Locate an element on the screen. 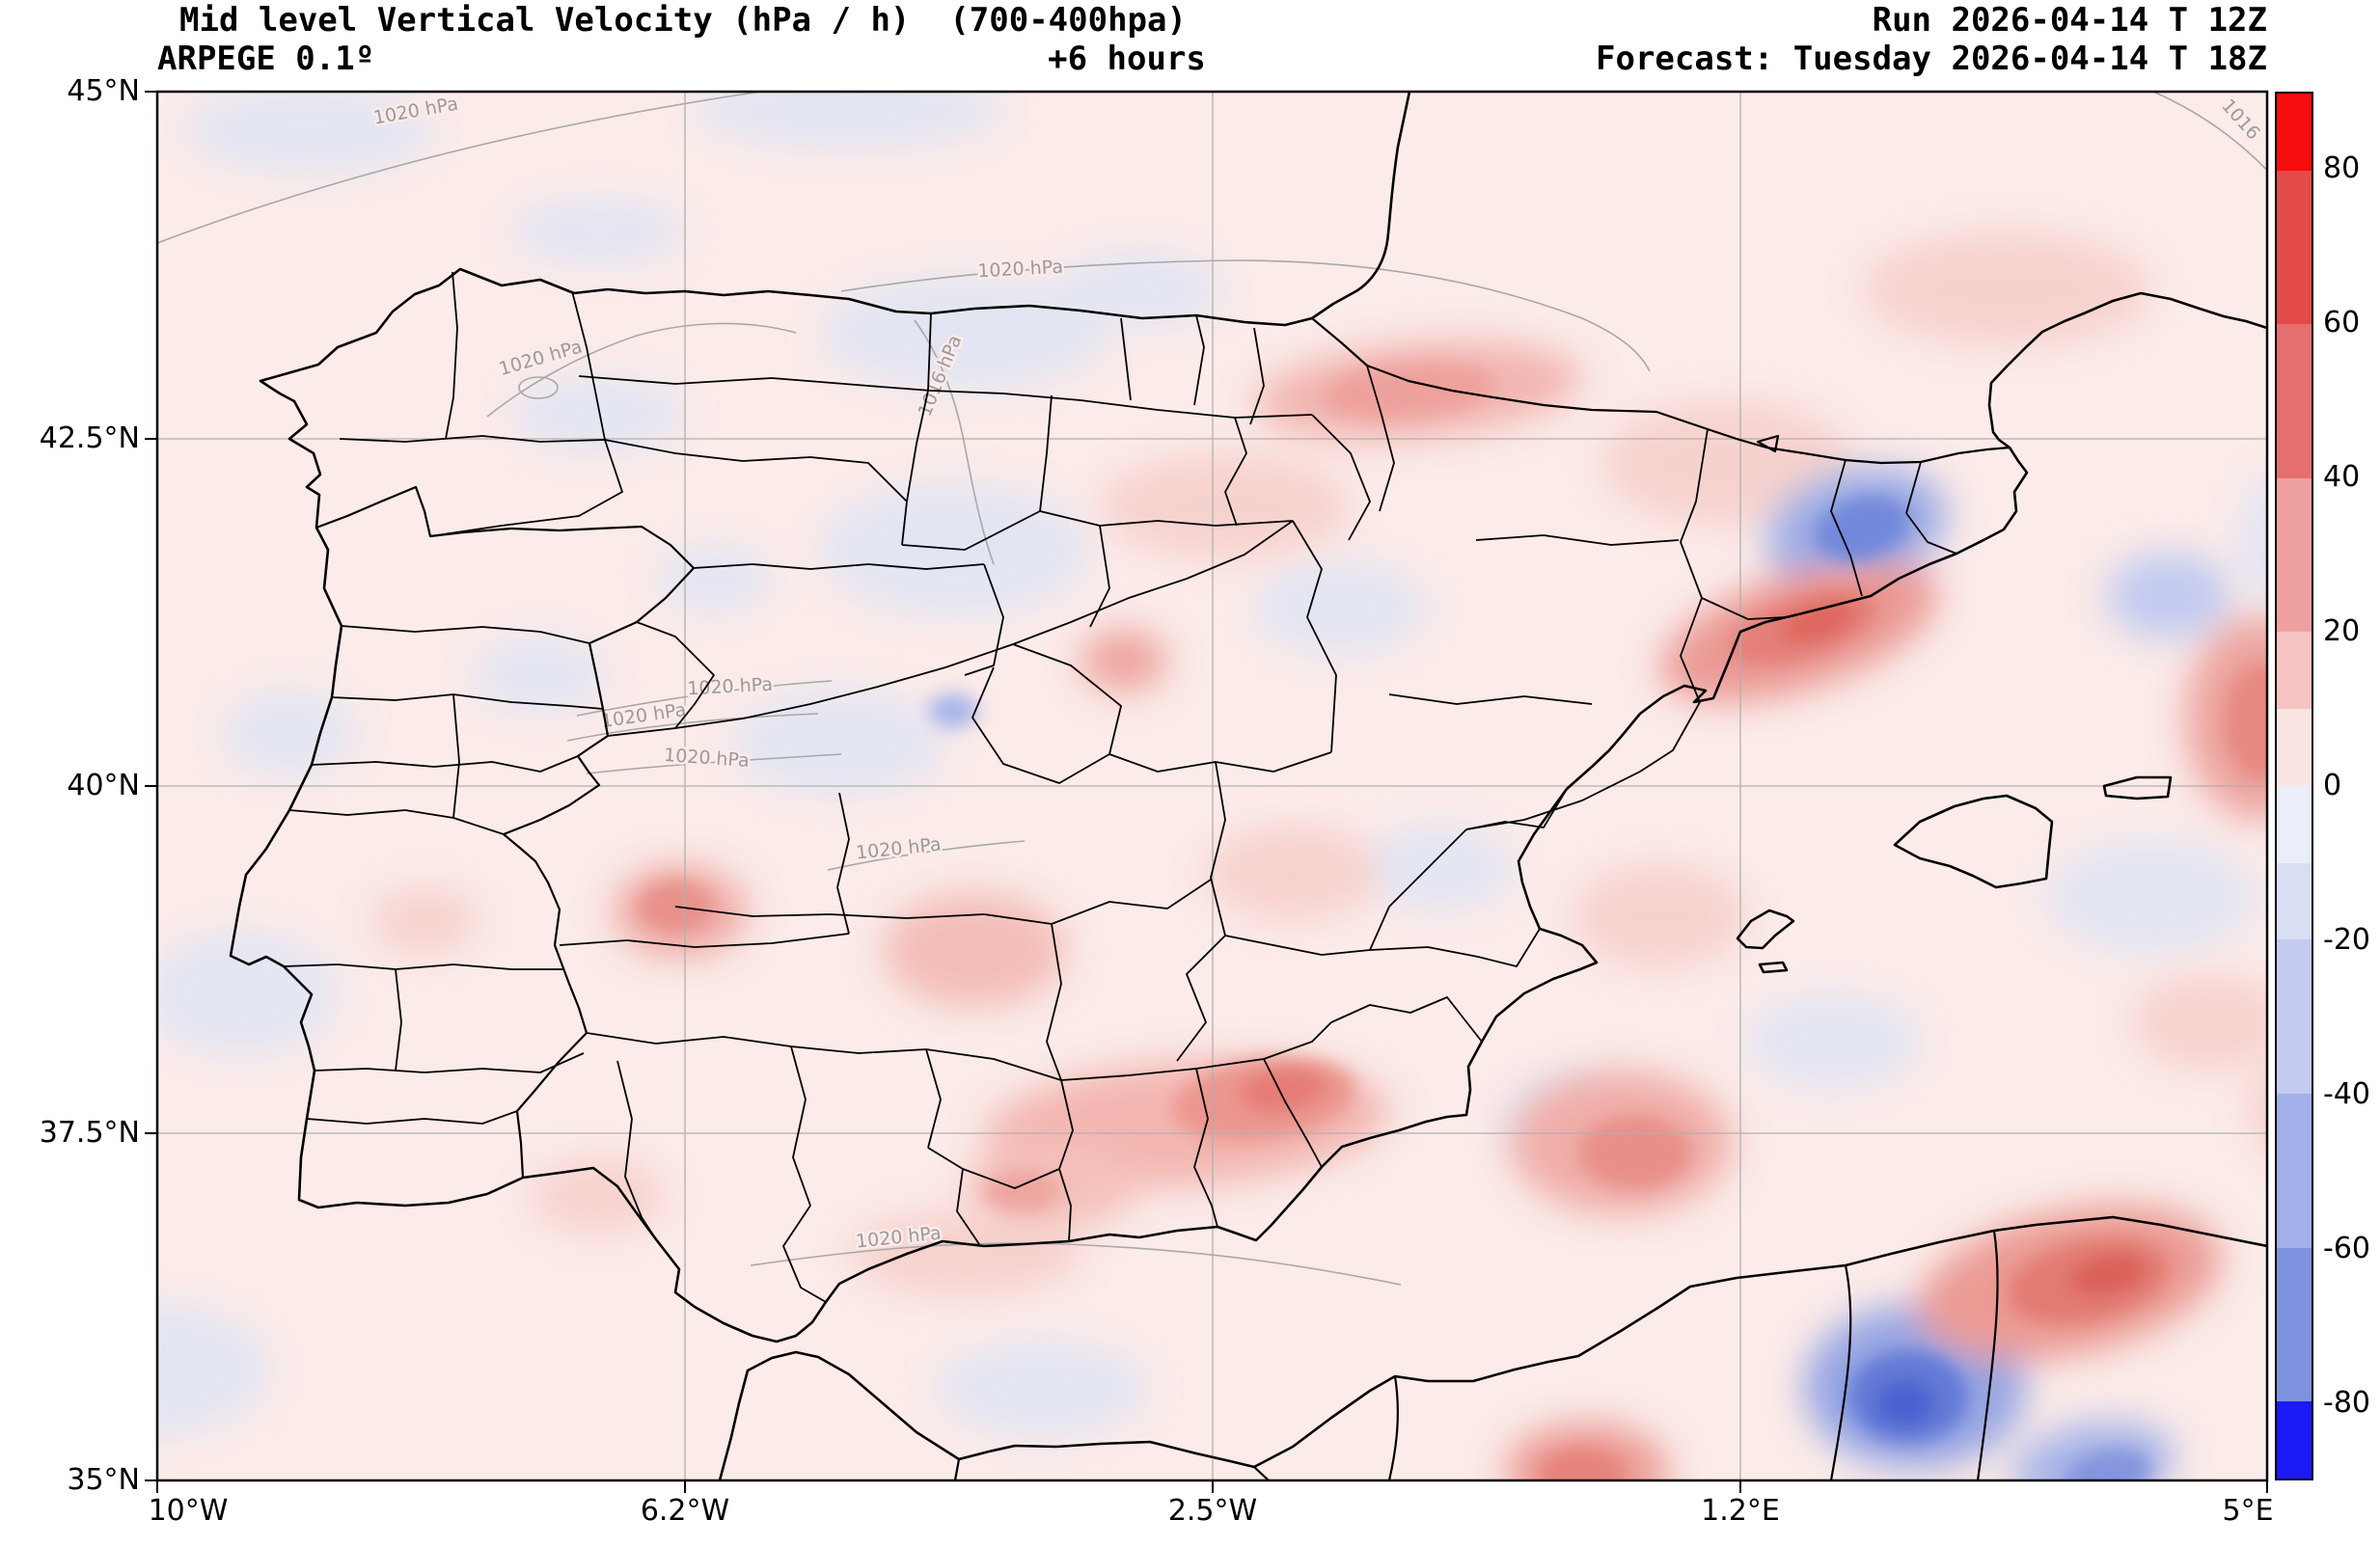 The height and width of the screenshot is (1547, 2380). menorca-island is located at coordinates (2137, 788).